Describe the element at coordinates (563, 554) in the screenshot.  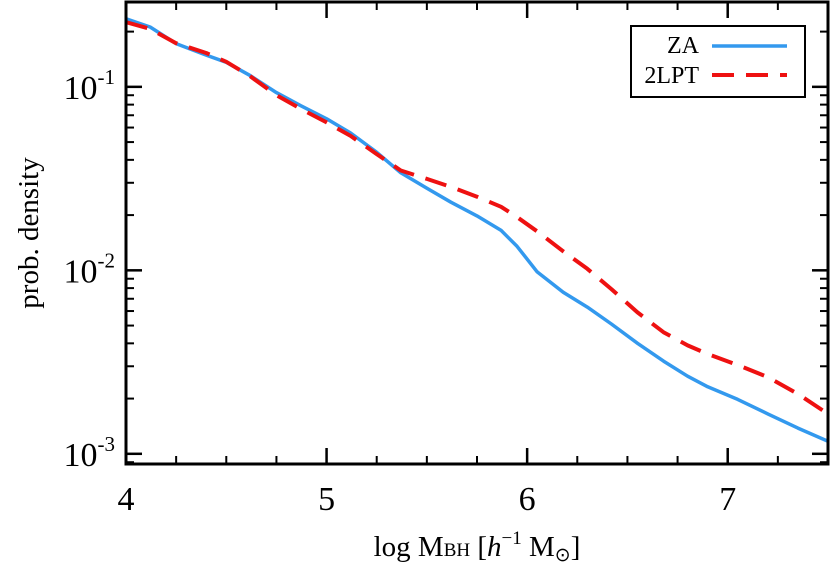
I see `x-axis-label-odot: ⊙` at that location.